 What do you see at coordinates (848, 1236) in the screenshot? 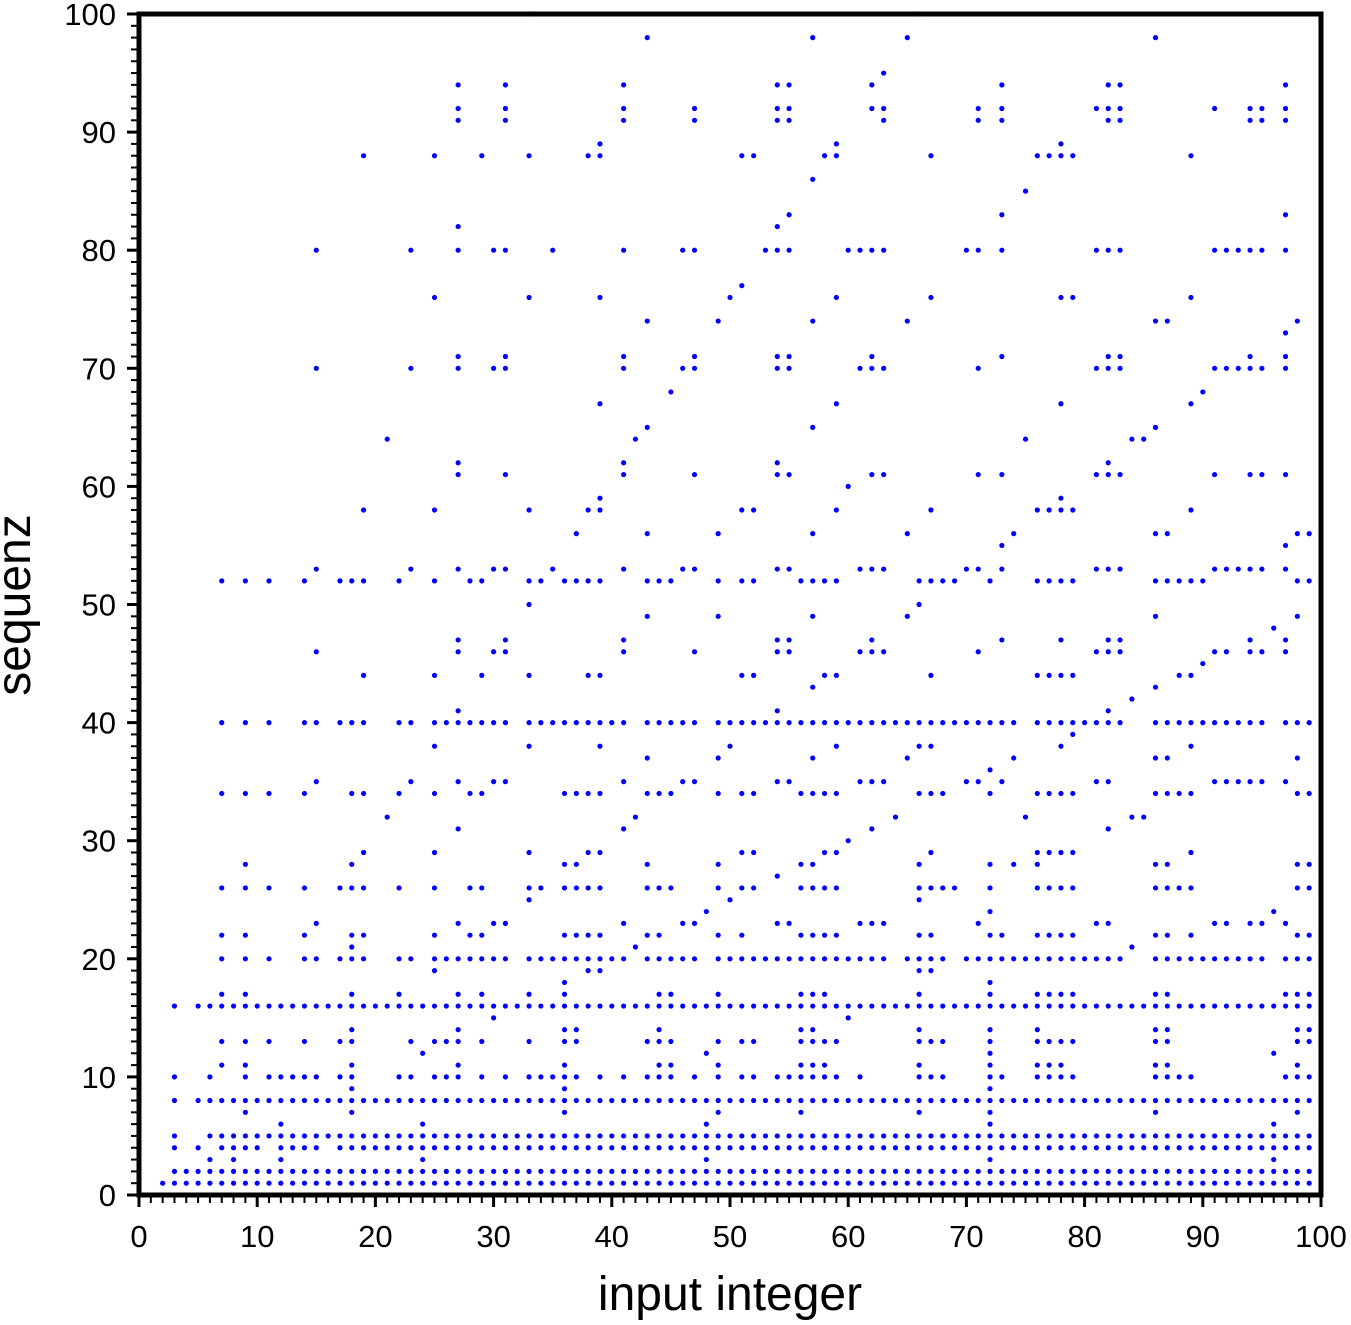
I see `x-tick-label: 60` at bounding box center [848, 1236].